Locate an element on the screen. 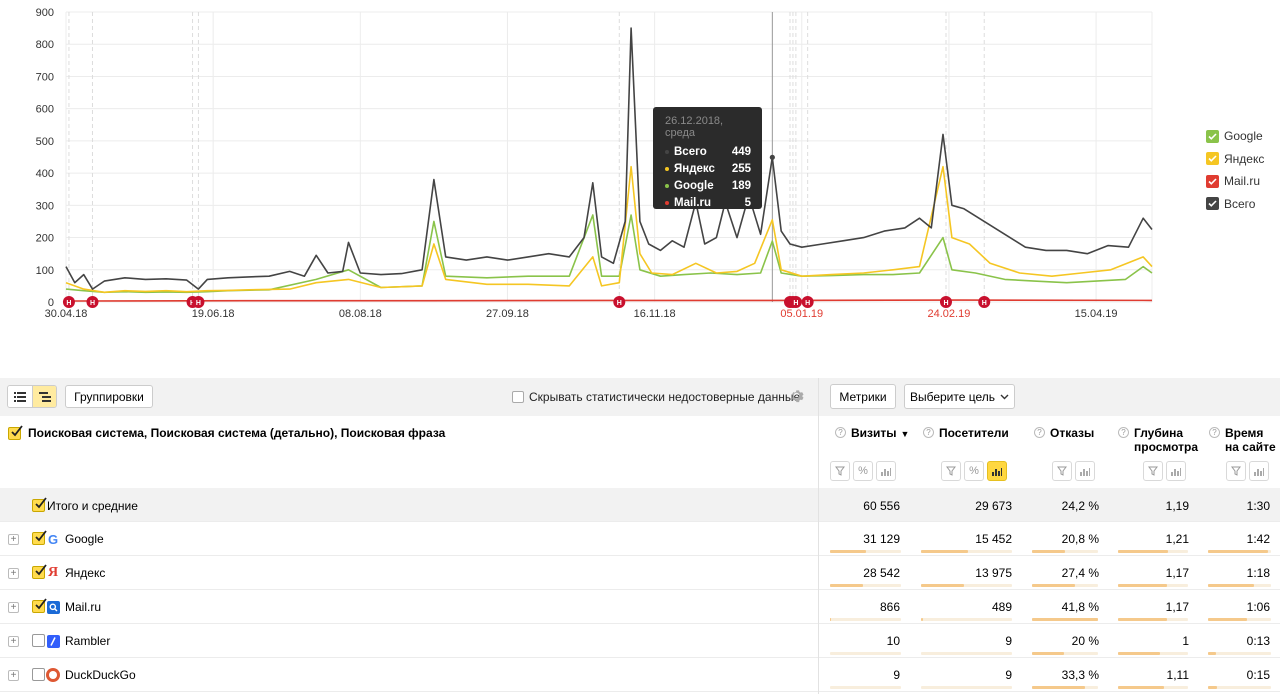 The width and height of the screenshot is (1280, 694). x-tick-label: 08.08.18 is located at coordinates (360, 314).